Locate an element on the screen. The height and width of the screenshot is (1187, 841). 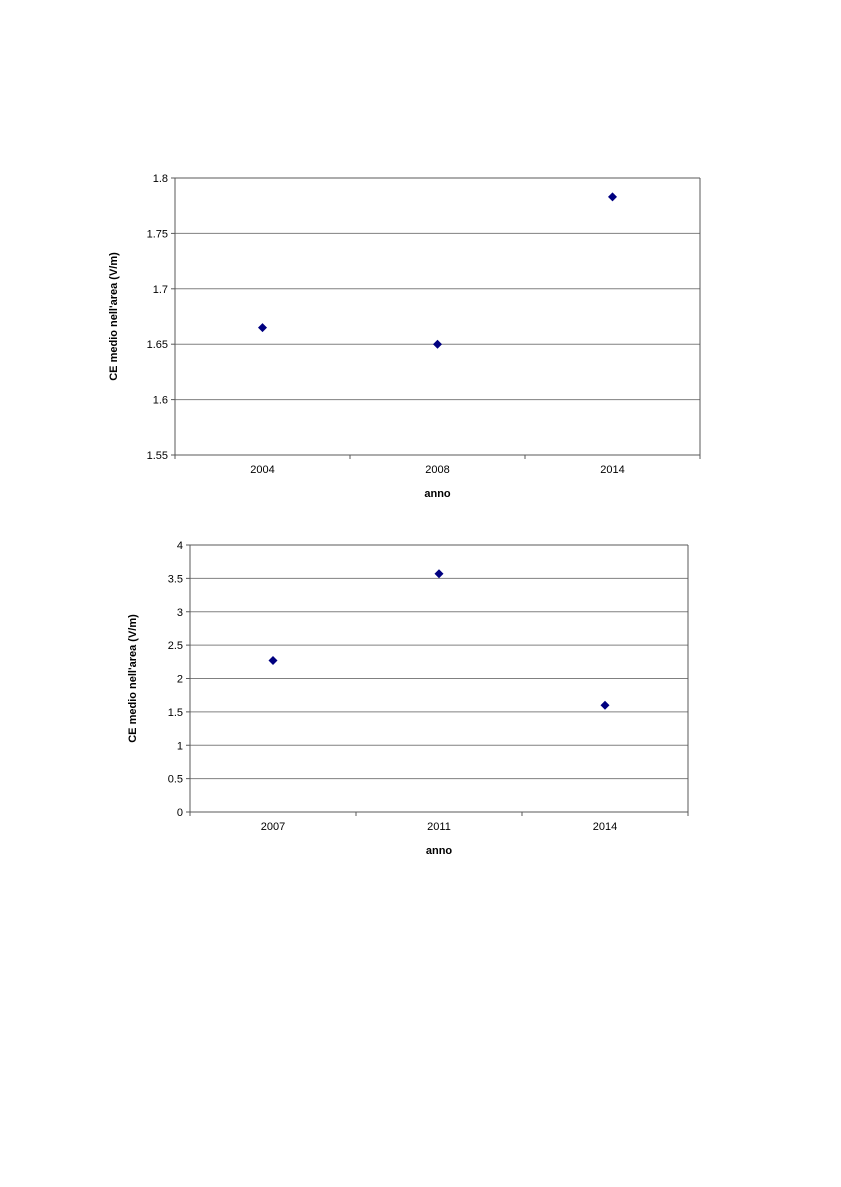
y-tick-label: 1.75 is located at coordinates (157, 234).